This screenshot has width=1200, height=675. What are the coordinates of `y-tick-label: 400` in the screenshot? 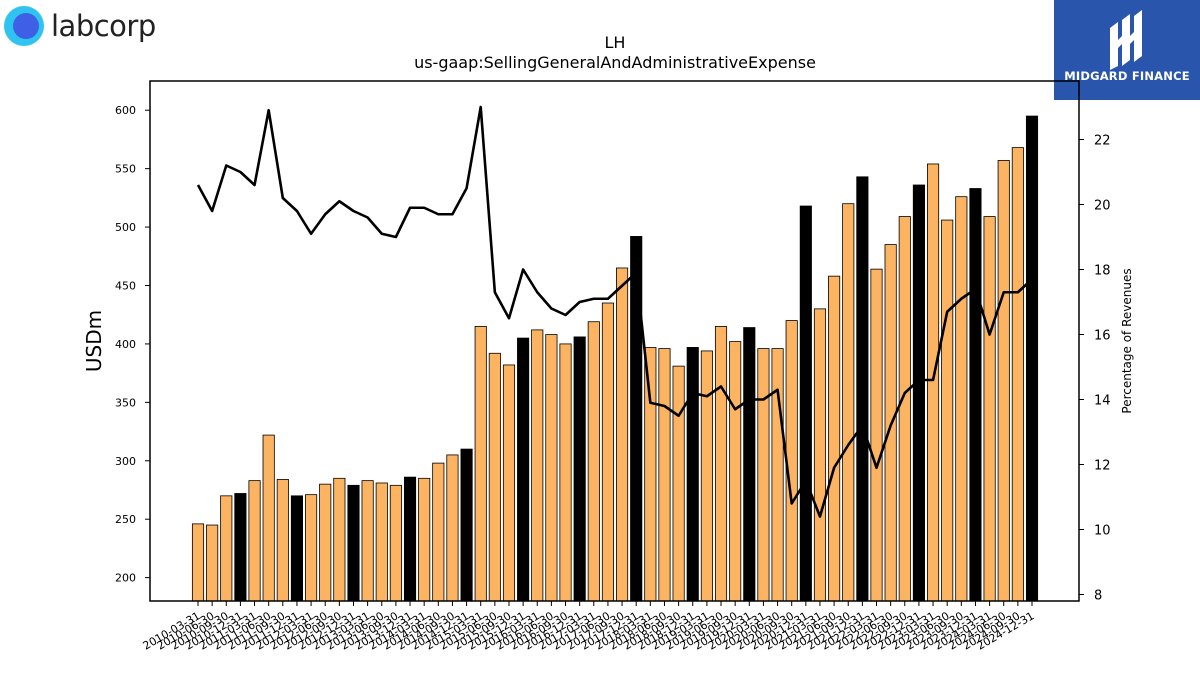 It's located at (125, 344).